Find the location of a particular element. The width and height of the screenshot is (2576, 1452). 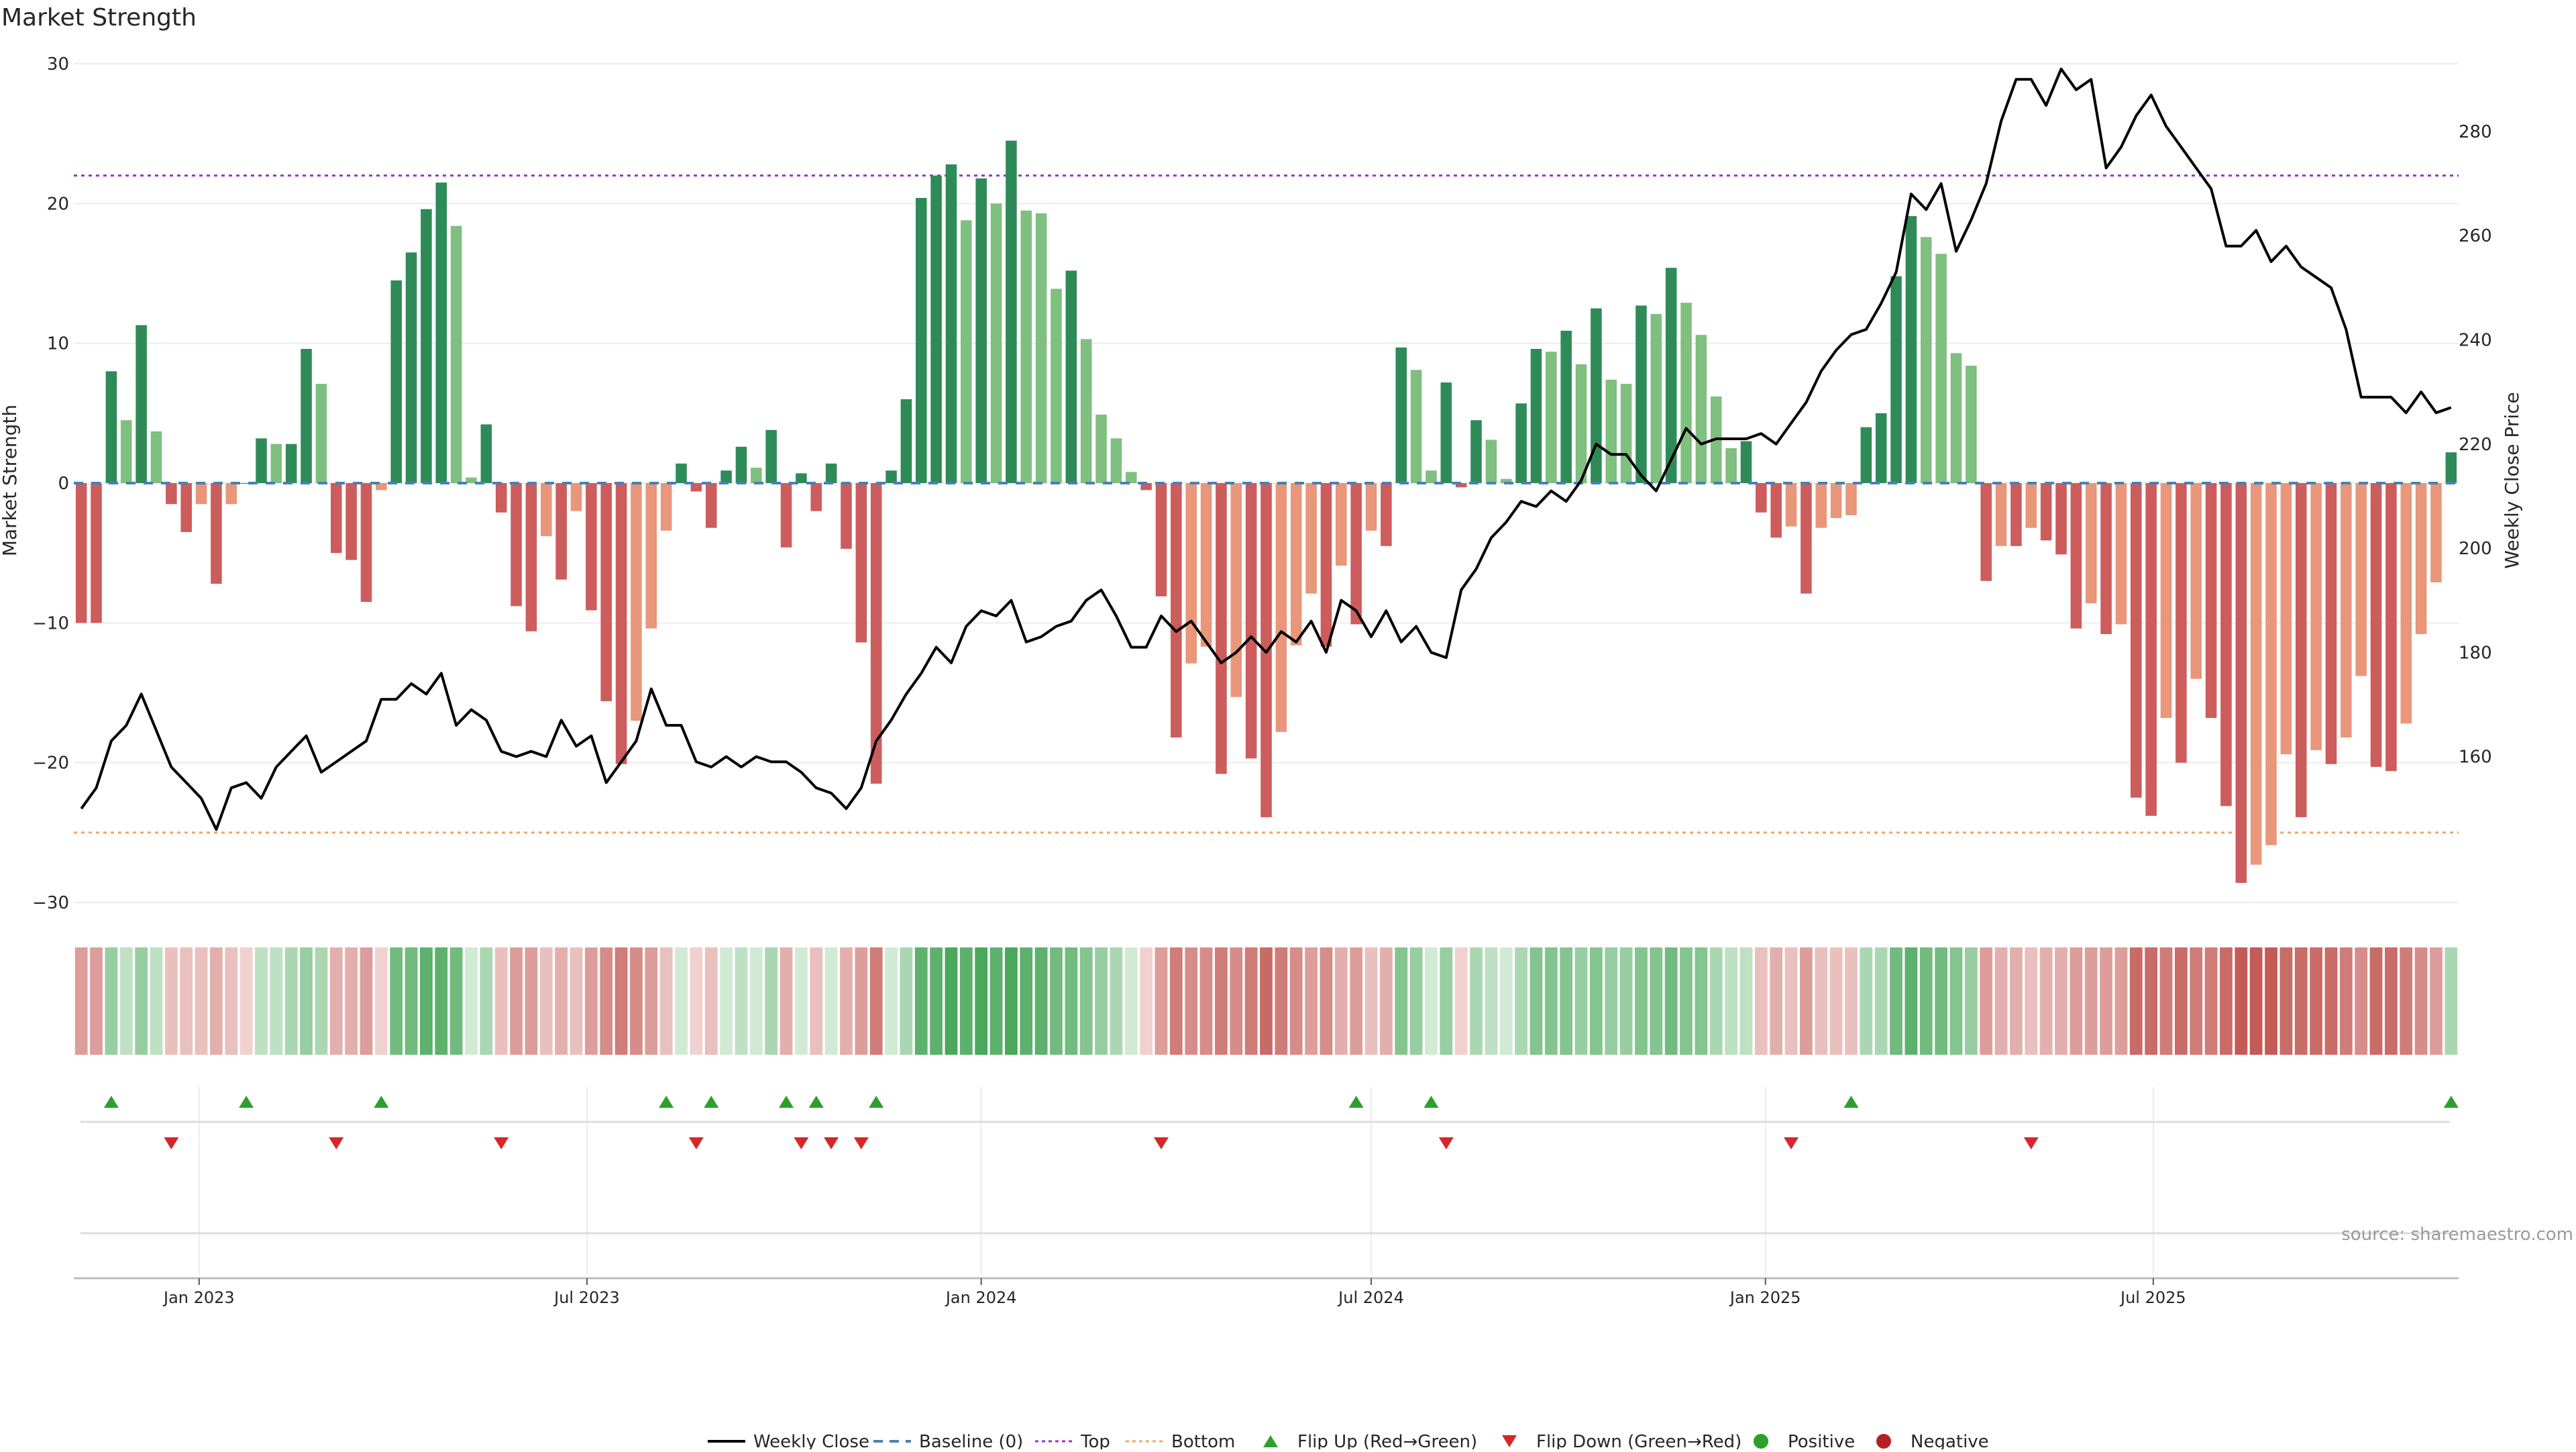

x-tick-label: Jan 2024 is located at coordinates (981, 1298).